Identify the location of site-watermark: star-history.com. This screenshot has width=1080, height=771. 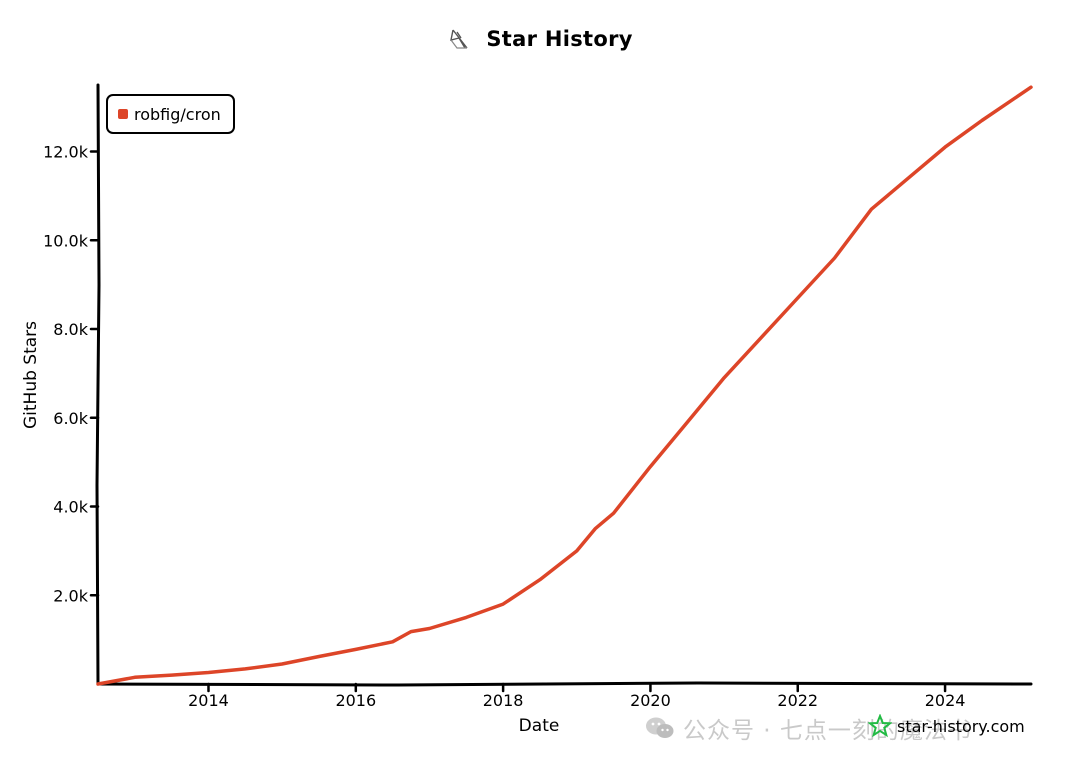
(946, 726).